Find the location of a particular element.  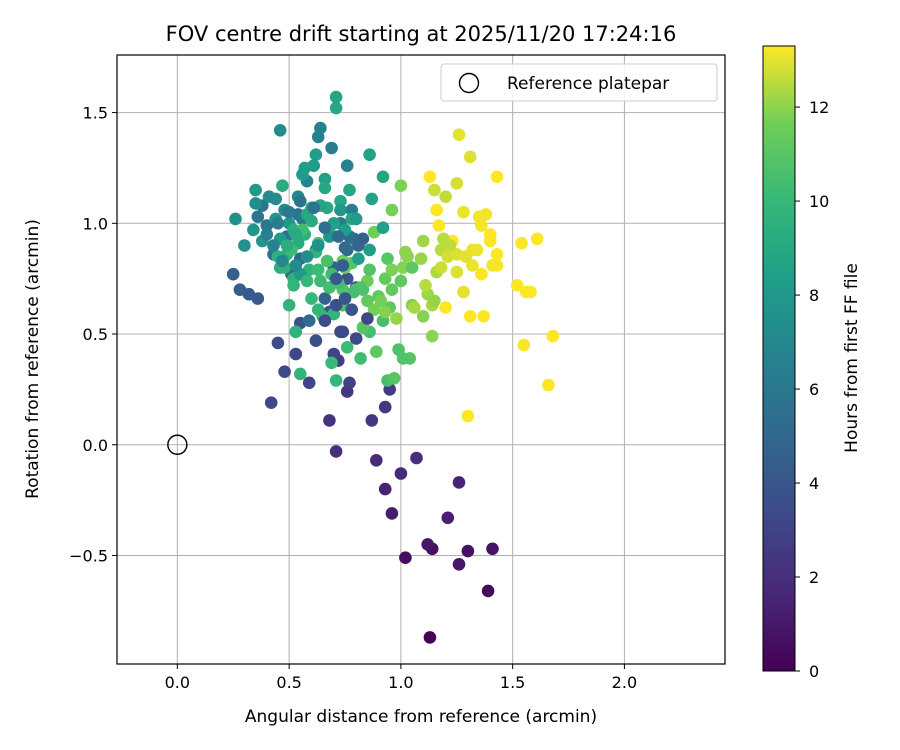

legend-box is located at coordinates (579, 82).